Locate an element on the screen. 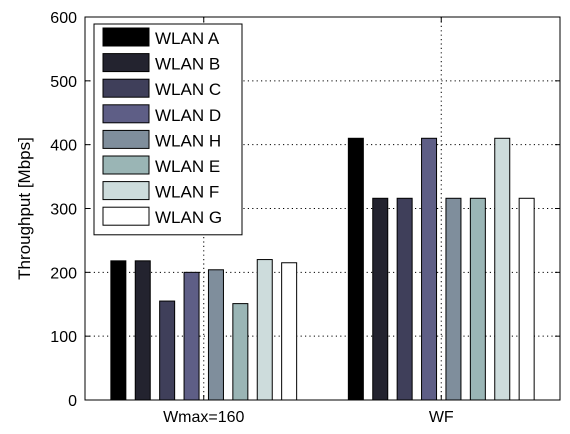 The width and height of the screenshot is (570, 434). legend-swatch-wlan-b is located at coordinates (126, 63).